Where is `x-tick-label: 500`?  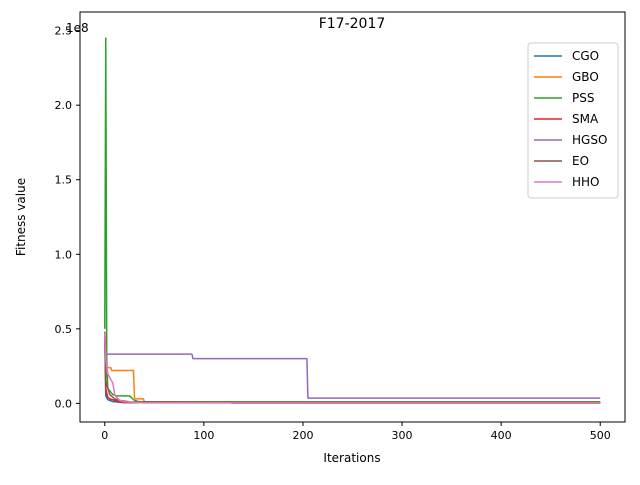 x-tick-label: 500 is located at coordinates (600, 435).